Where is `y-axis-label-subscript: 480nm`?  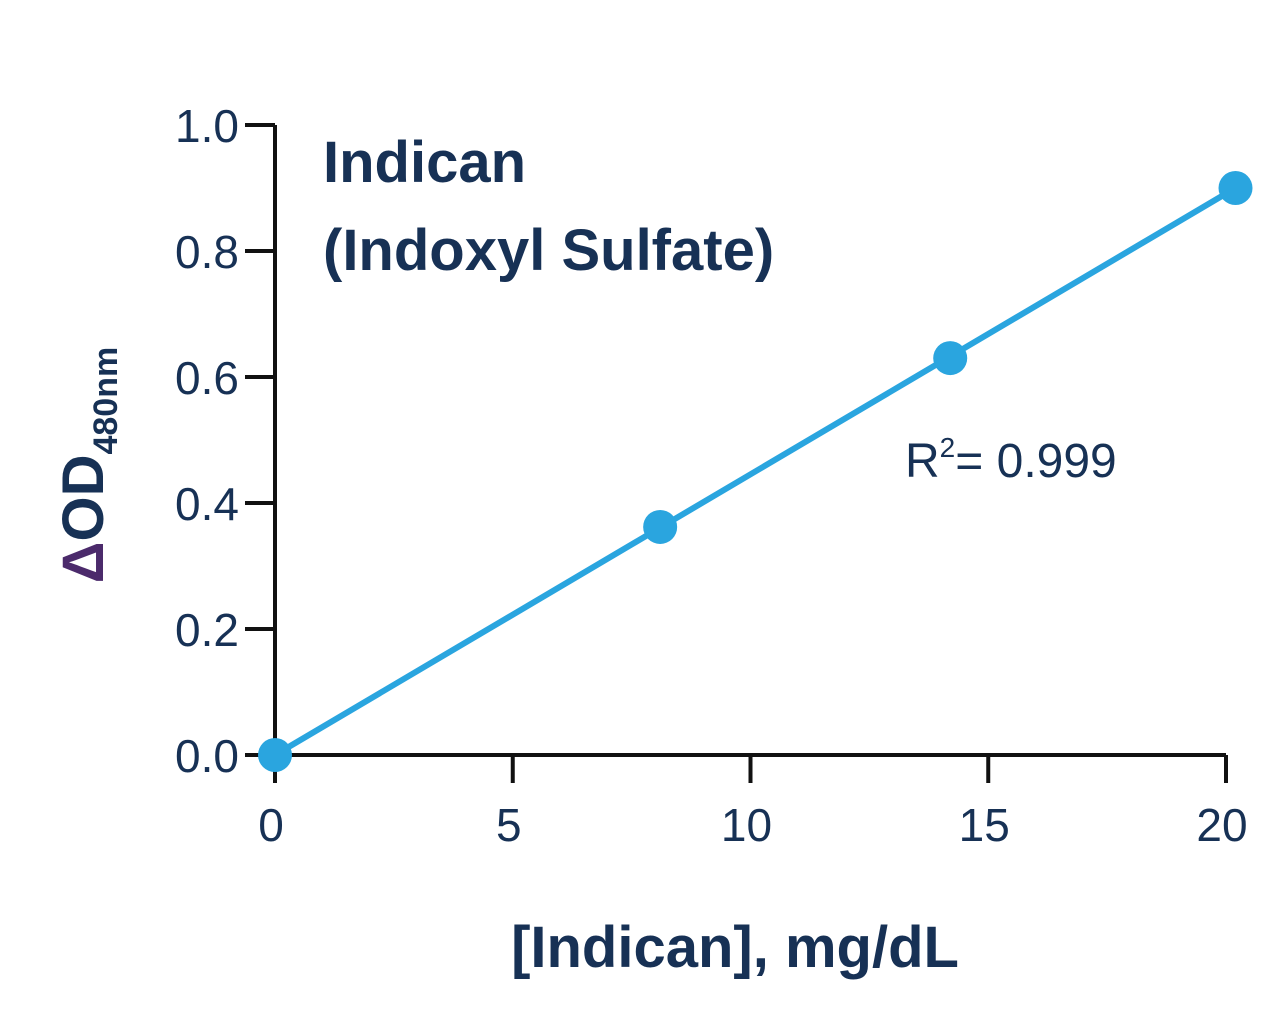
y-axis-label-subscript: 480nm is located at coordinates (106, 401).